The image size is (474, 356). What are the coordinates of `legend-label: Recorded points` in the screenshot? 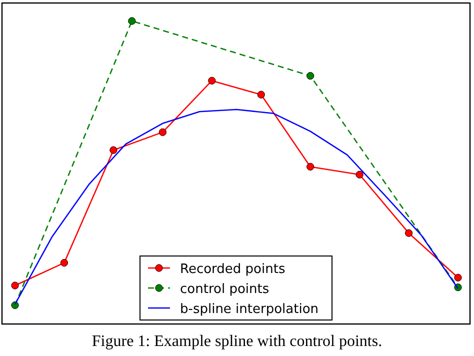 It's located at (233, 269).